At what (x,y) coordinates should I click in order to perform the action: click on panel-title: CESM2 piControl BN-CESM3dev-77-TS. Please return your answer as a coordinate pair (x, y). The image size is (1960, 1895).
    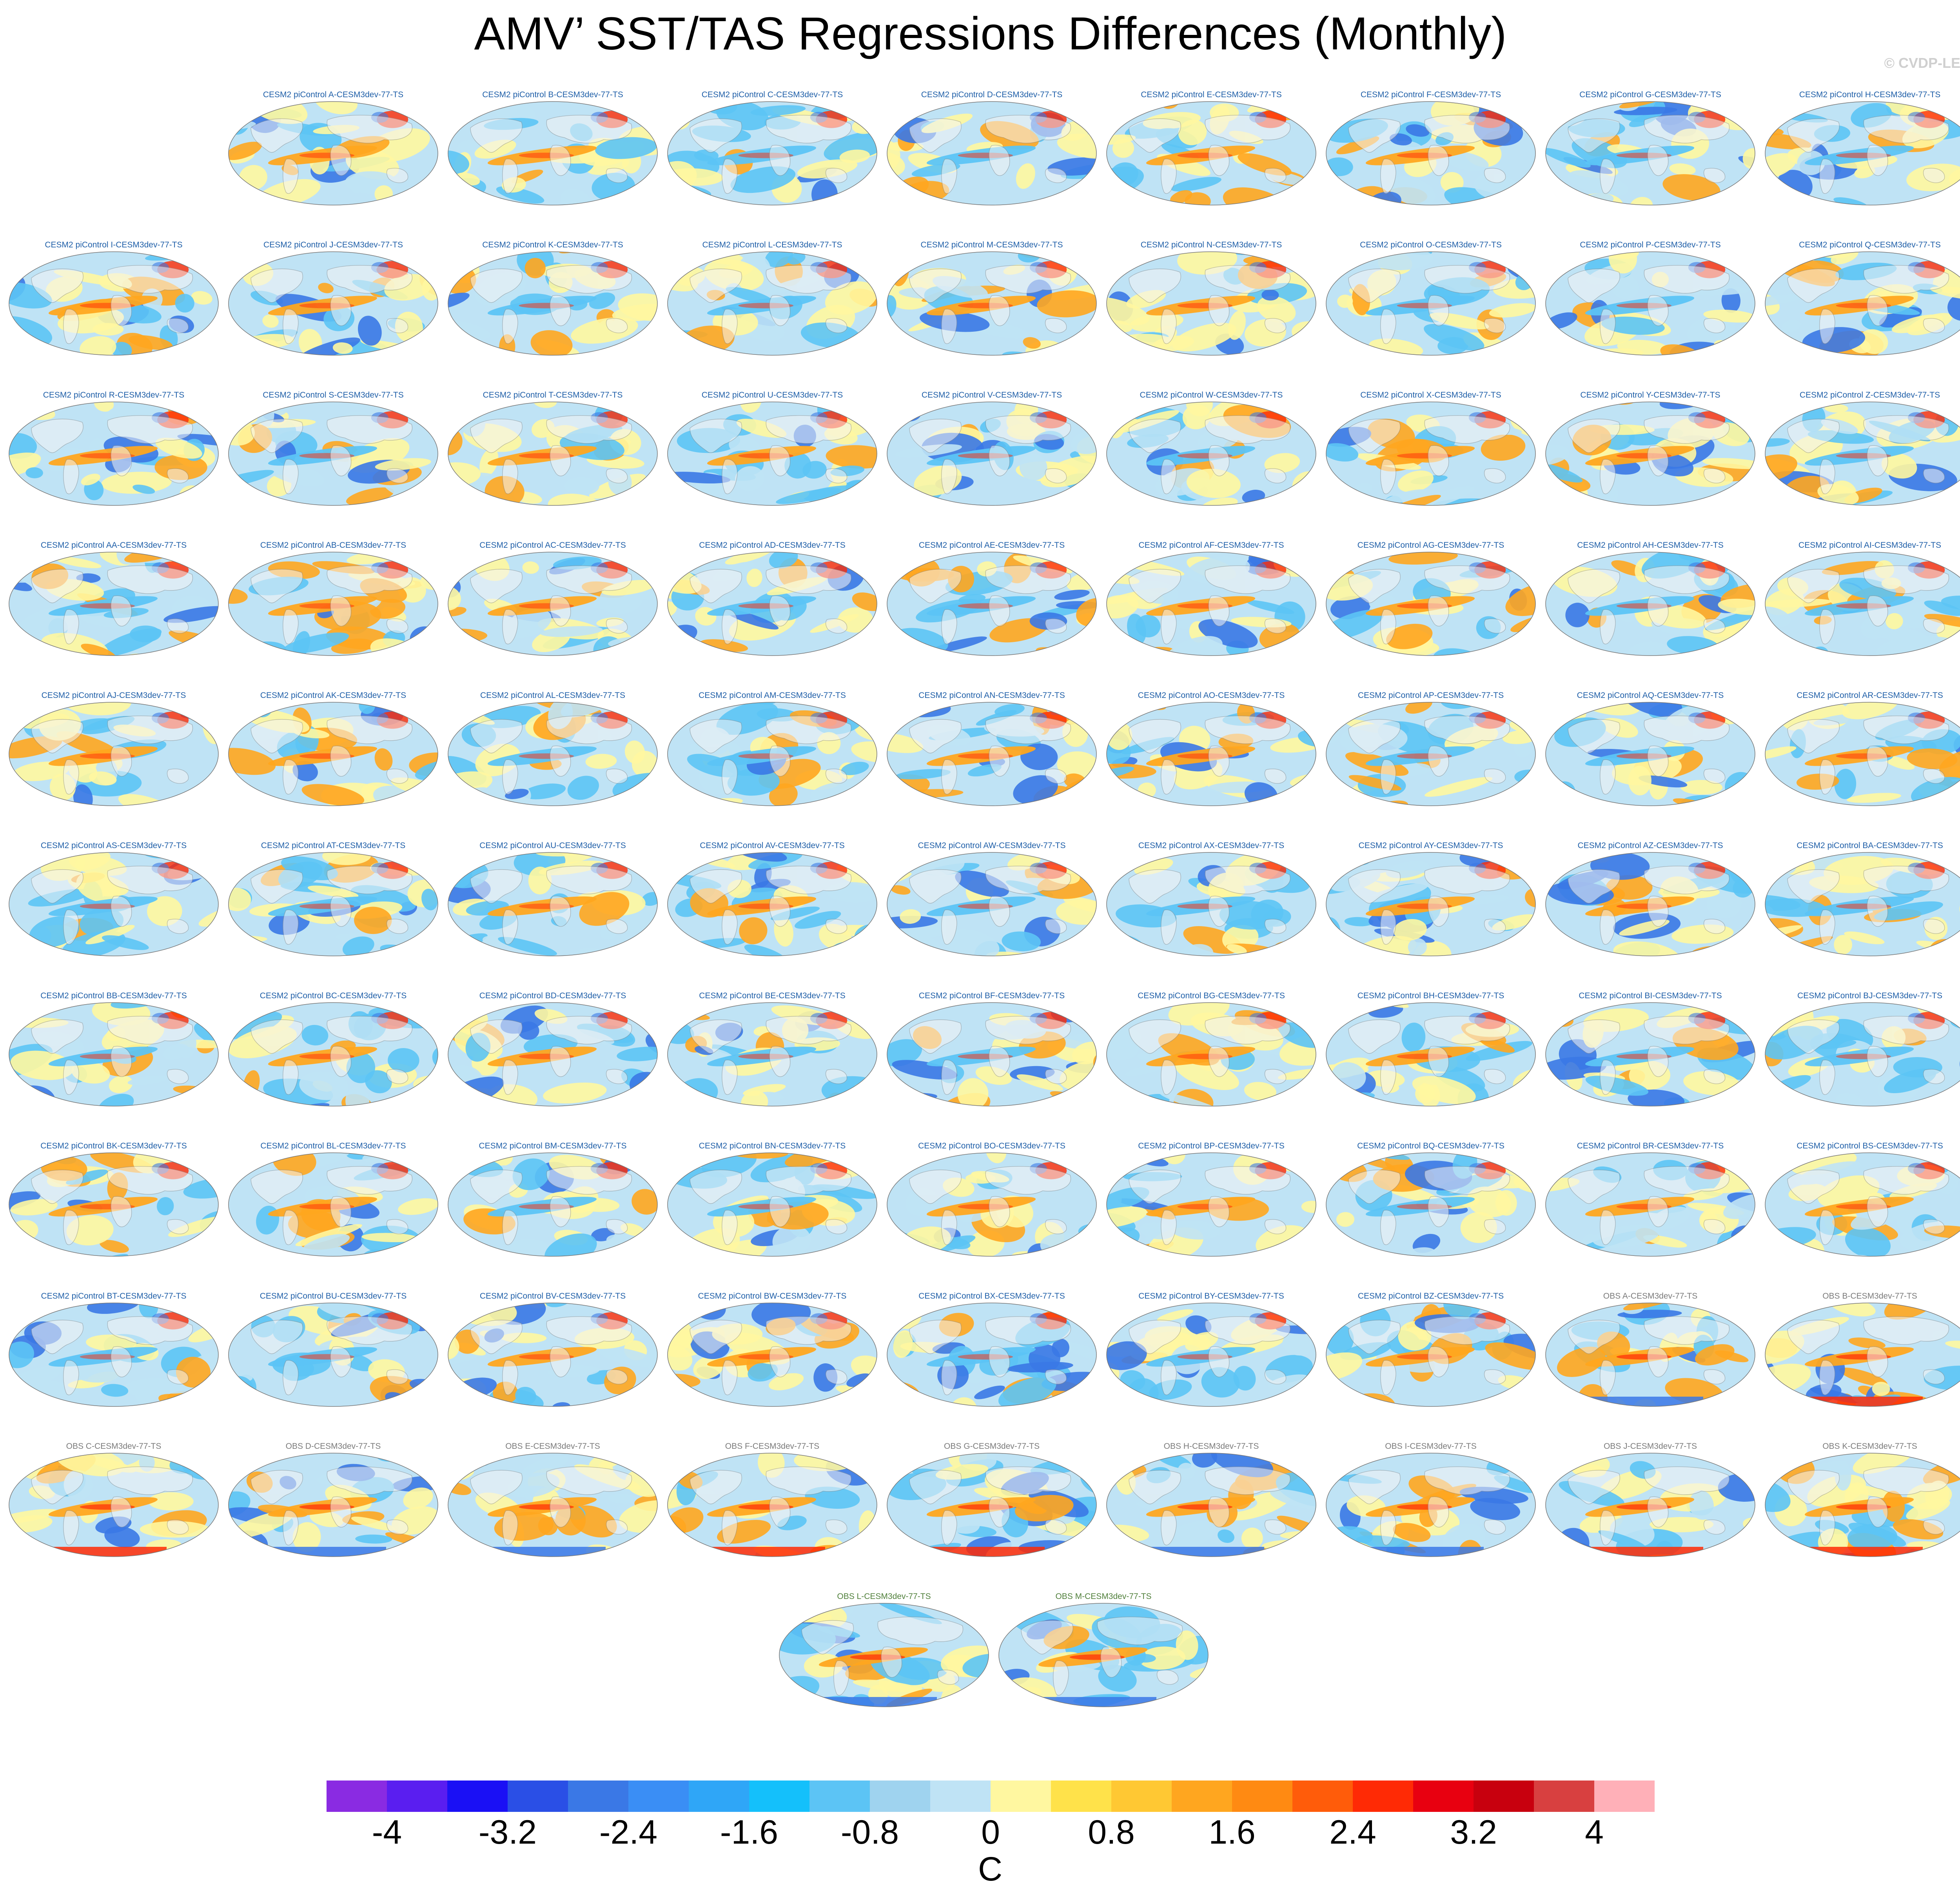
    Looking at the image, I should click on (772, 1146).